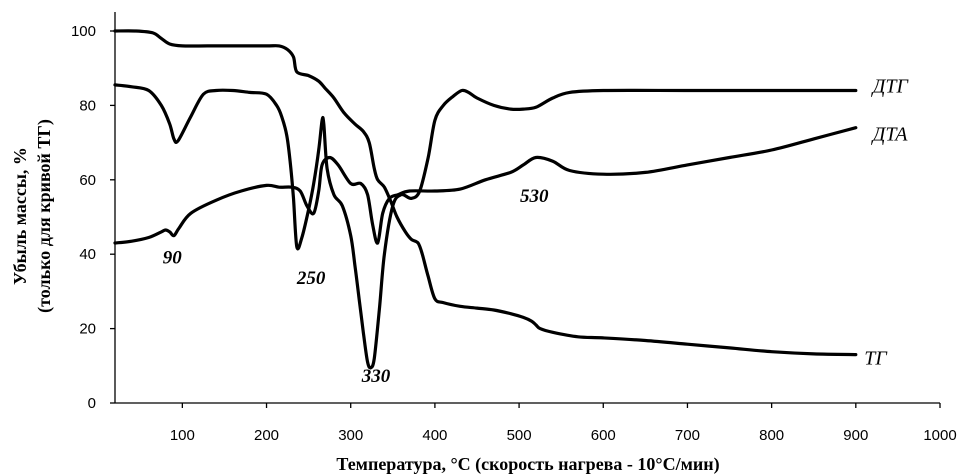 Image resolution: width=964 pixels, height=475 pixels. I want to click on x-tick-label: 900, so click(855, 435).